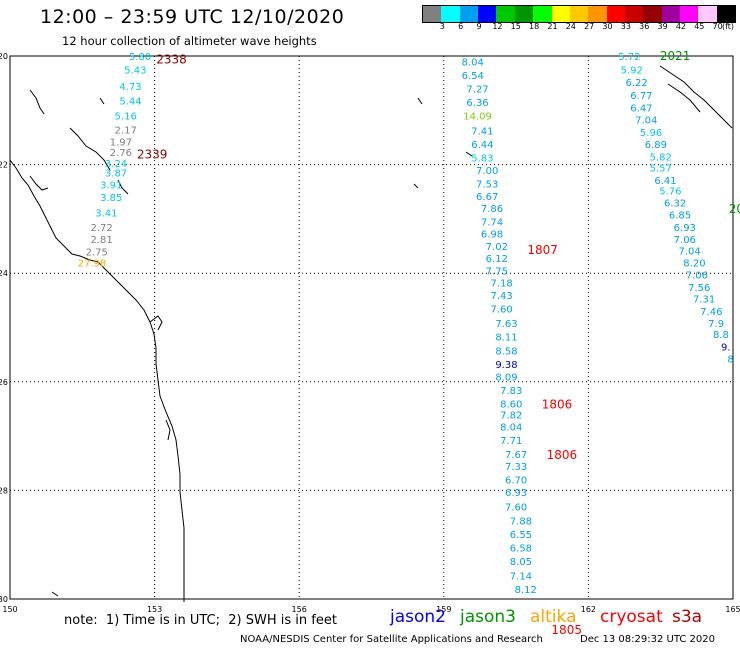 Image resolution: width=740 pixels, height=650 pixels. I want to click on wave-height-value: 8, so click(730, 359).